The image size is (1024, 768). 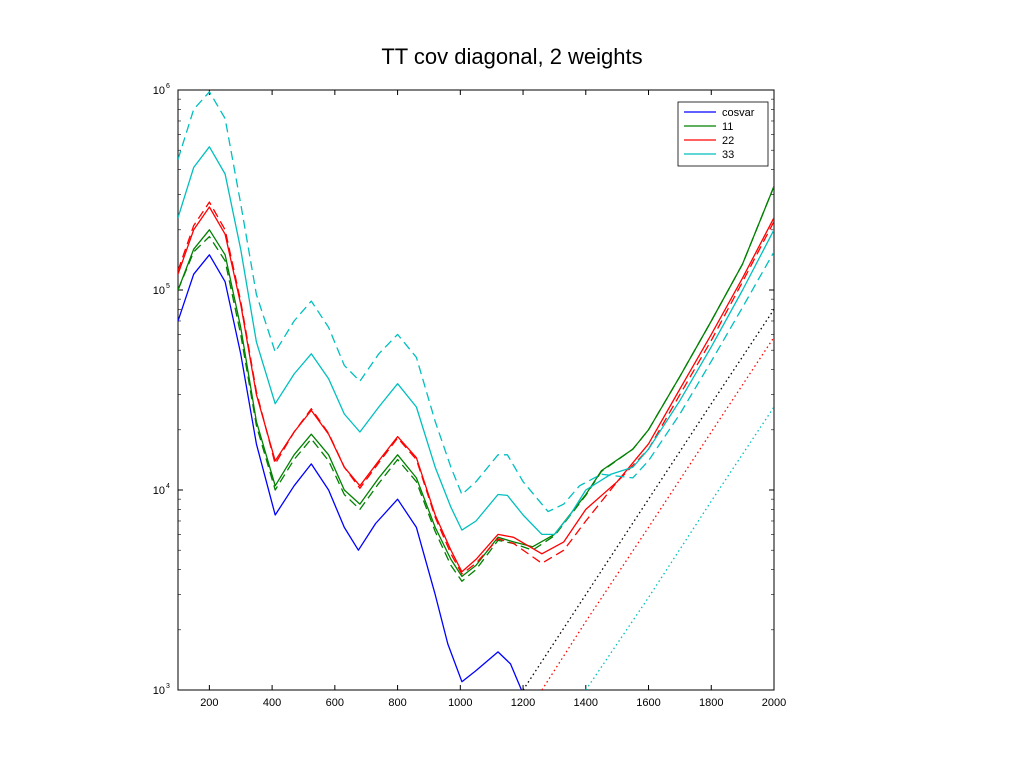 What do you see at coordinates (523, 703) in the screenshot?
I see `x-tick-label: 1200` at bounding box center [523, 703].